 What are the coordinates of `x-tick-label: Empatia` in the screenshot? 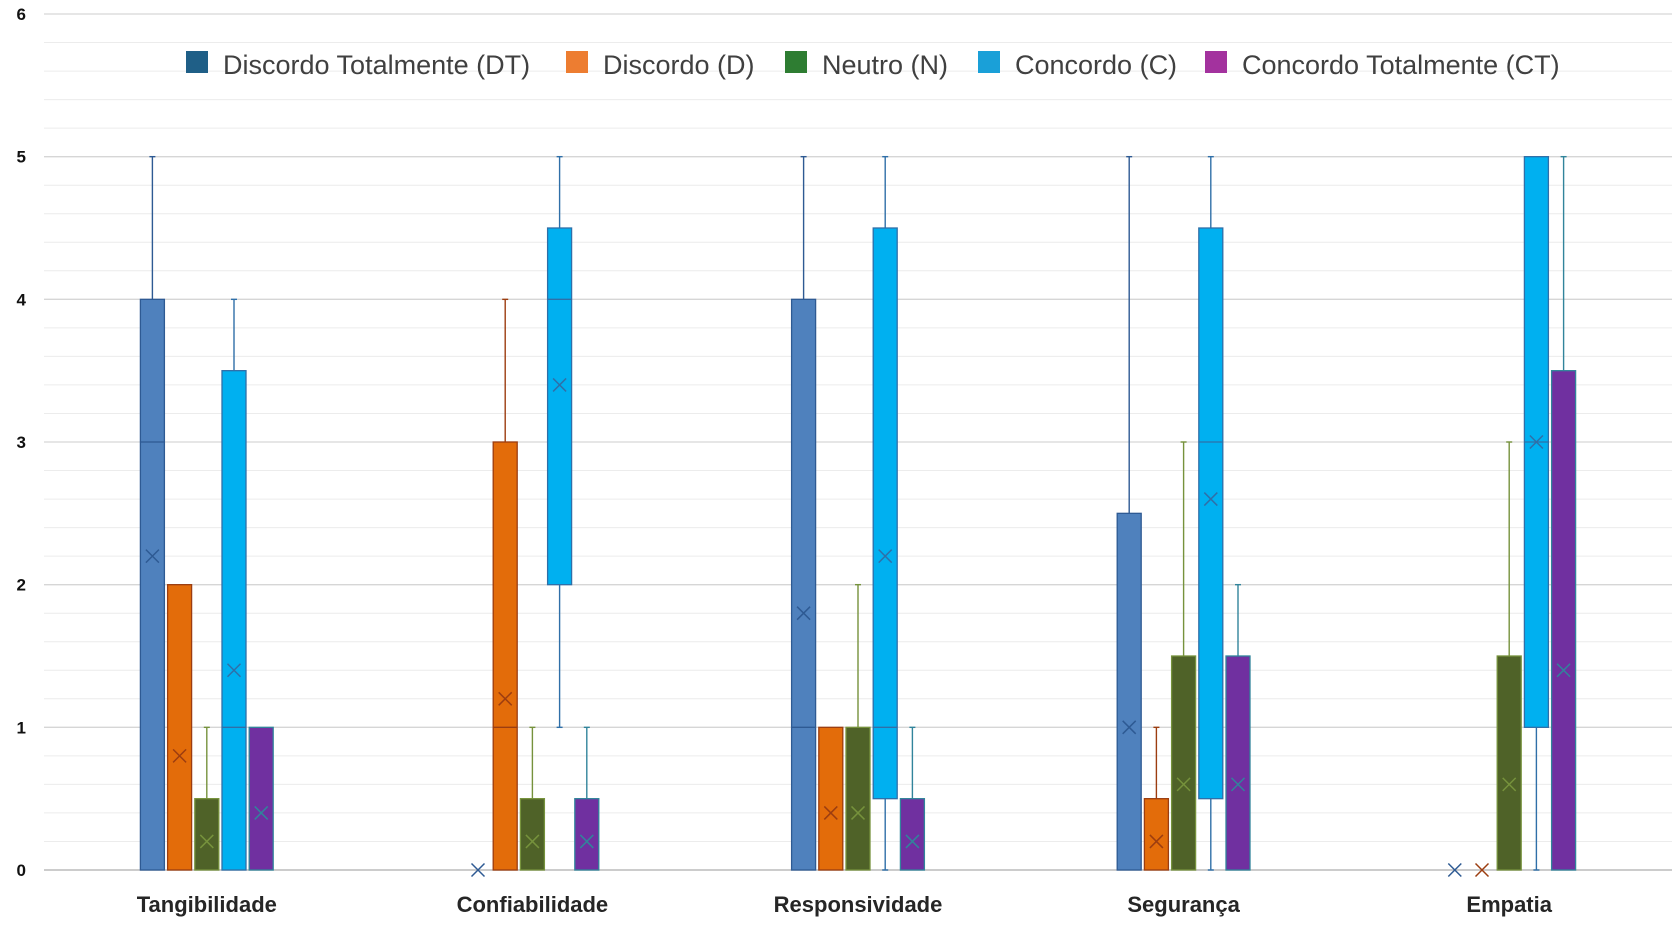 It's located at (1509, 904).